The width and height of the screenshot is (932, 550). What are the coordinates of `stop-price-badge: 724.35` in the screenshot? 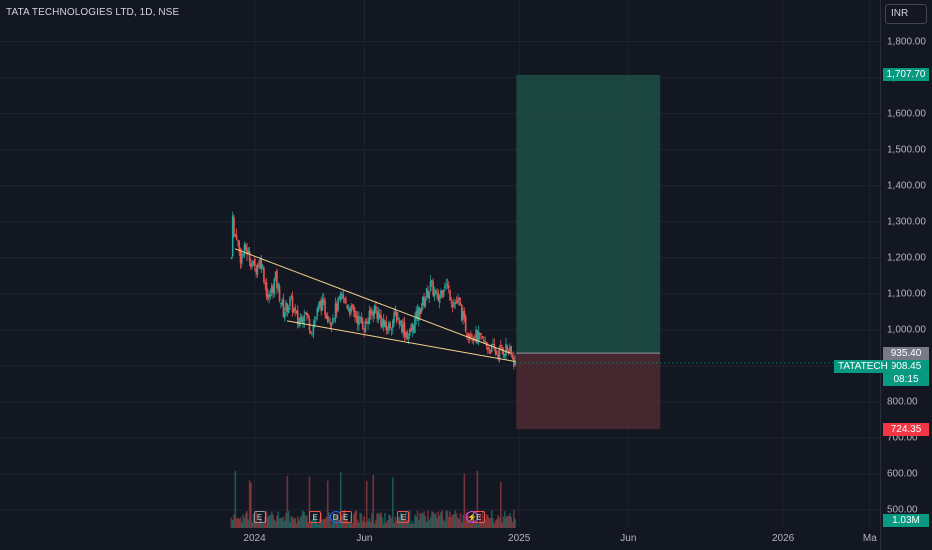 It's located at (906, 429).